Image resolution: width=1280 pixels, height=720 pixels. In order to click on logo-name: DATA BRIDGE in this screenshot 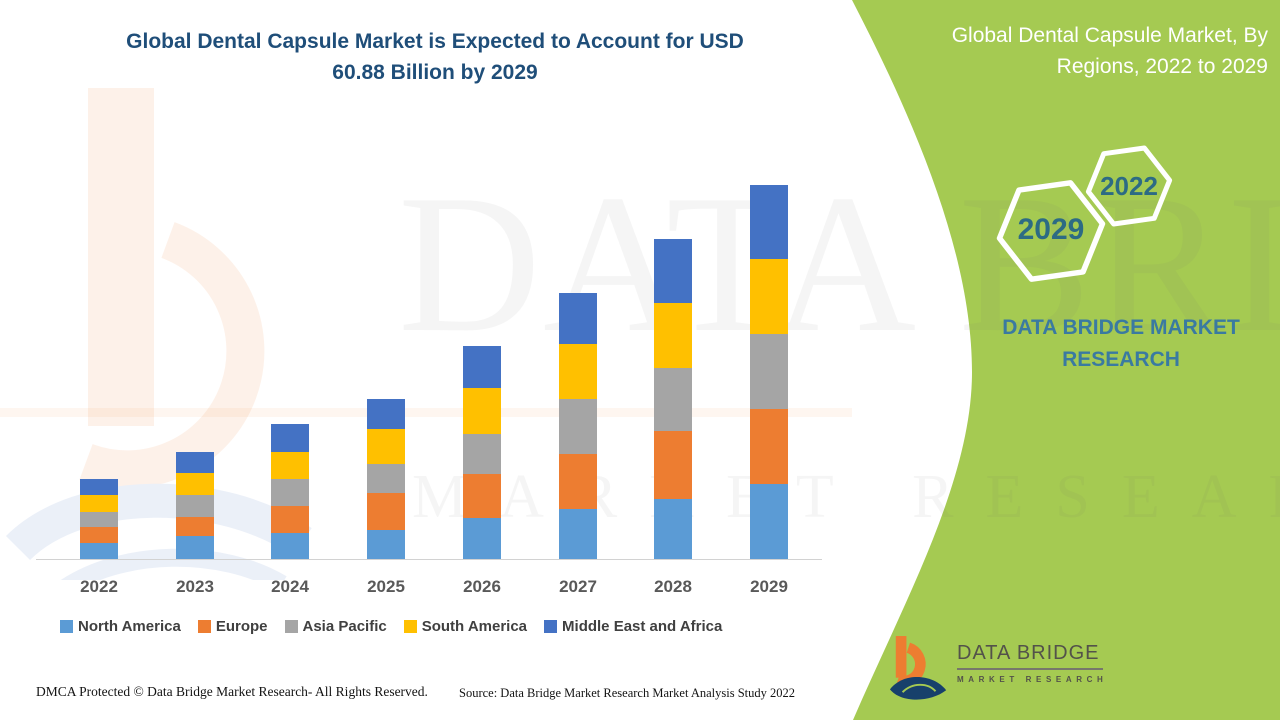, I will do `click(1028, 653)`.